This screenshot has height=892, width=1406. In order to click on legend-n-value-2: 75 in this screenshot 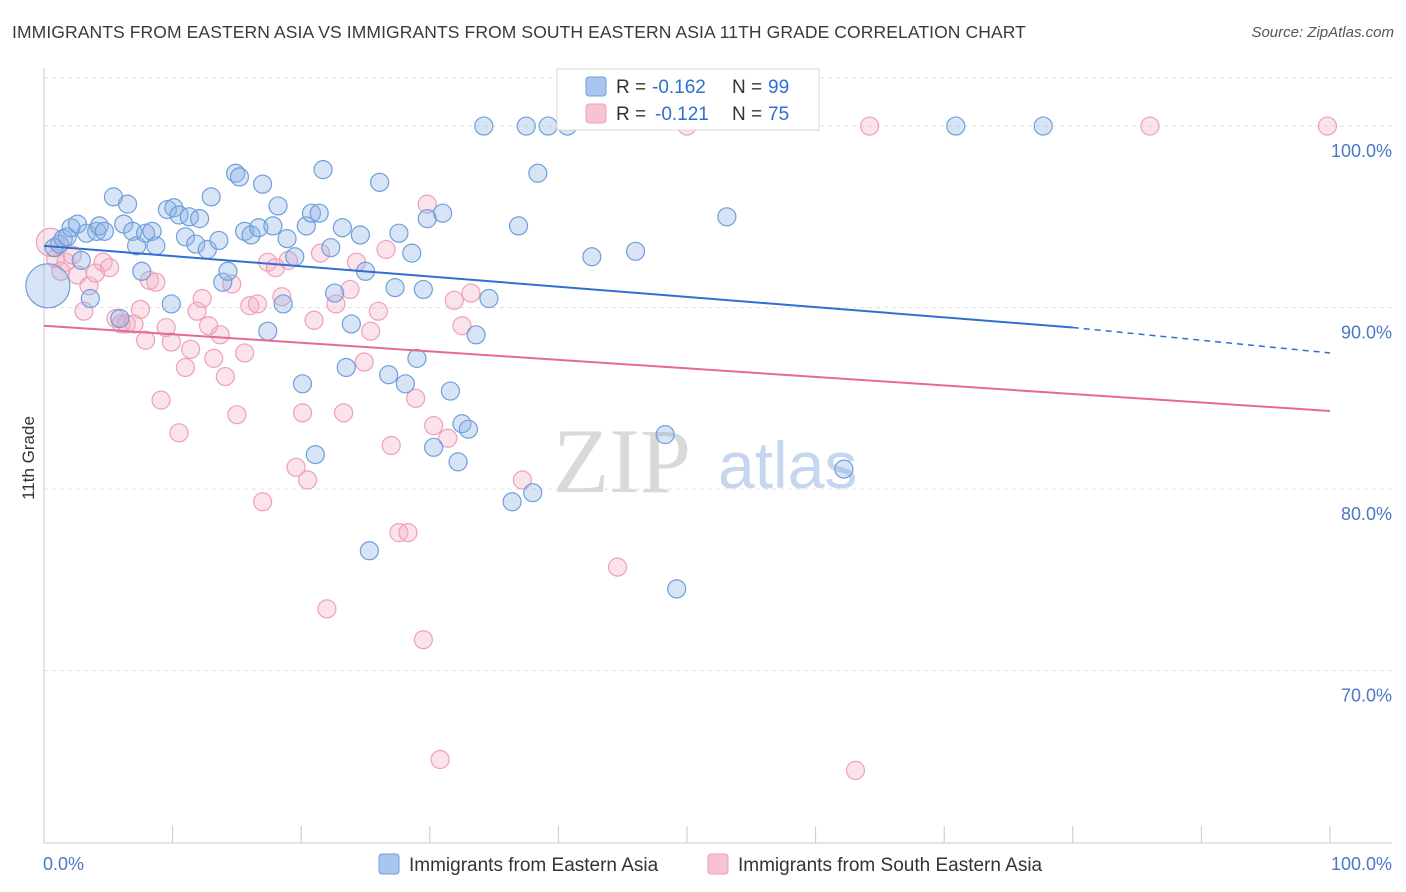, I will do `click(778, 114)`.